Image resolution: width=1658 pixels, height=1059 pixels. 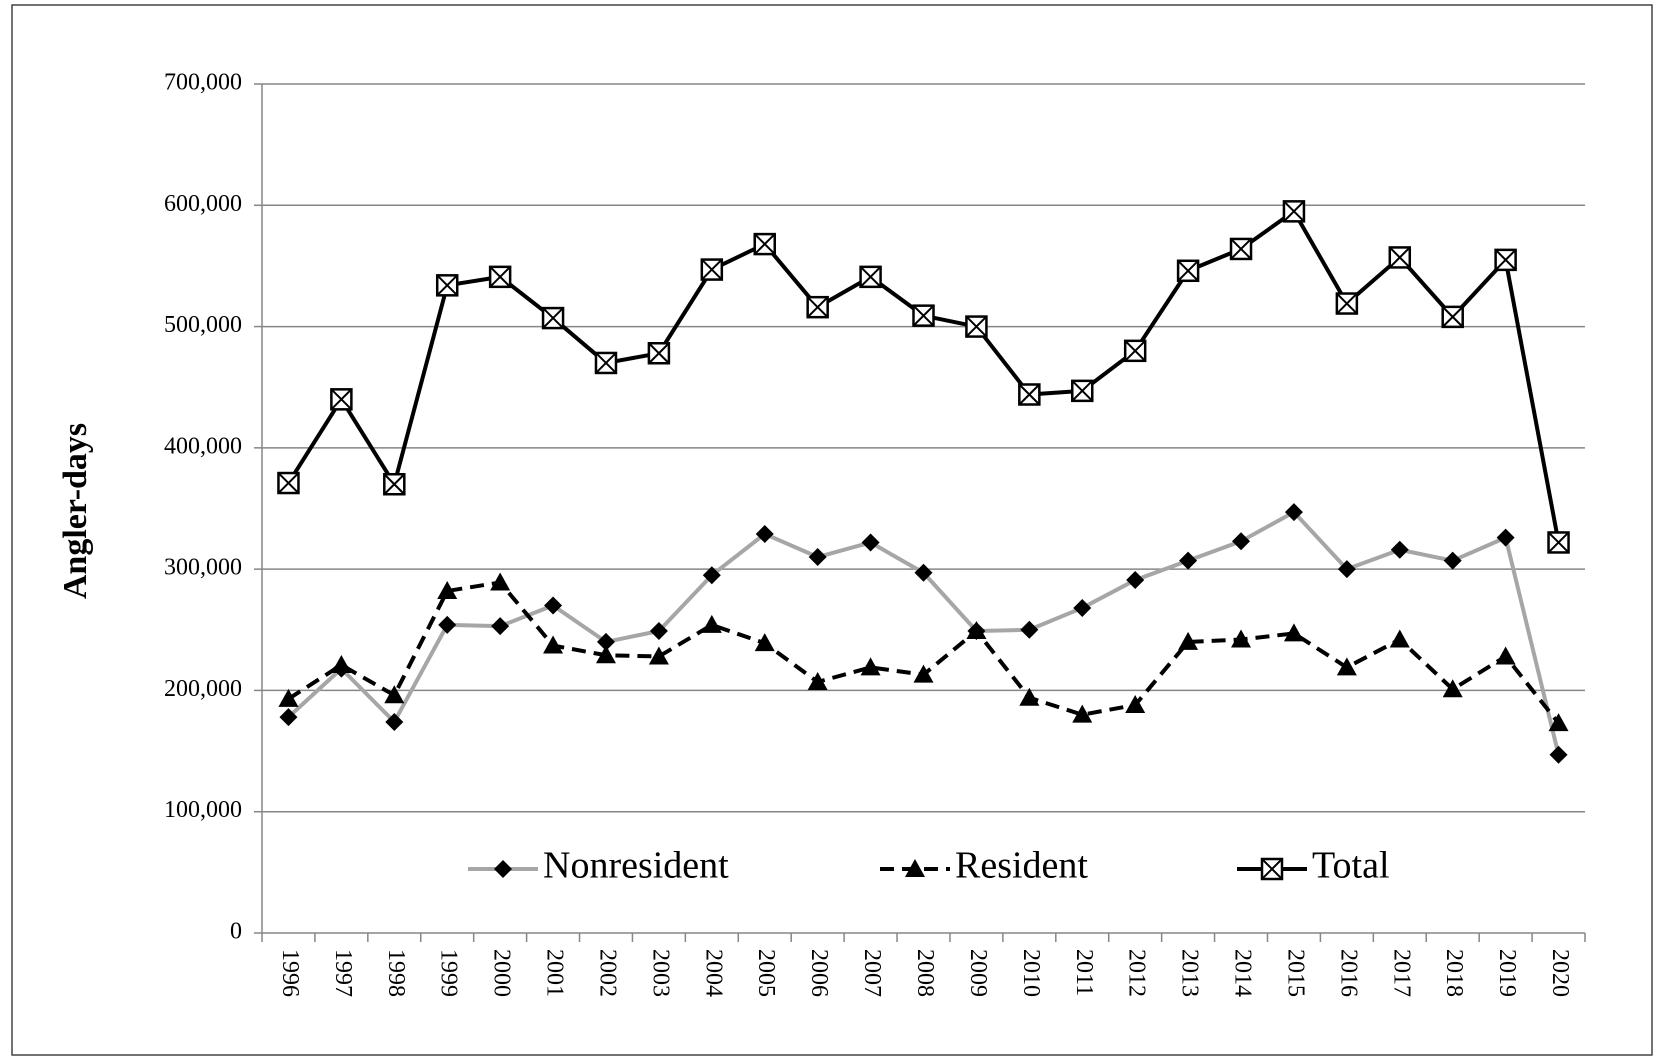 What do you see at coordinates (766, 973) in the screenshot?
I see `x-tick-label: 2005` at bounding box center [766, 973].